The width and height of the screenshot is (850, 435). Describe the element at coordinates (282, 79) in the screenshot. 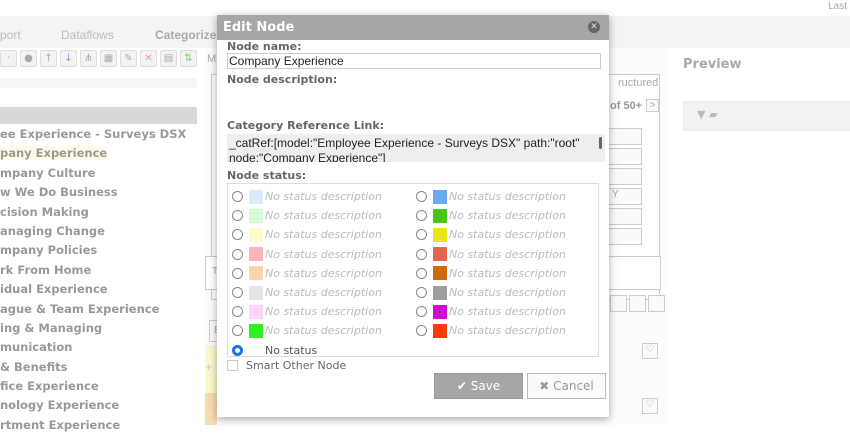

I see `node-description-label: Node description:` at that location.